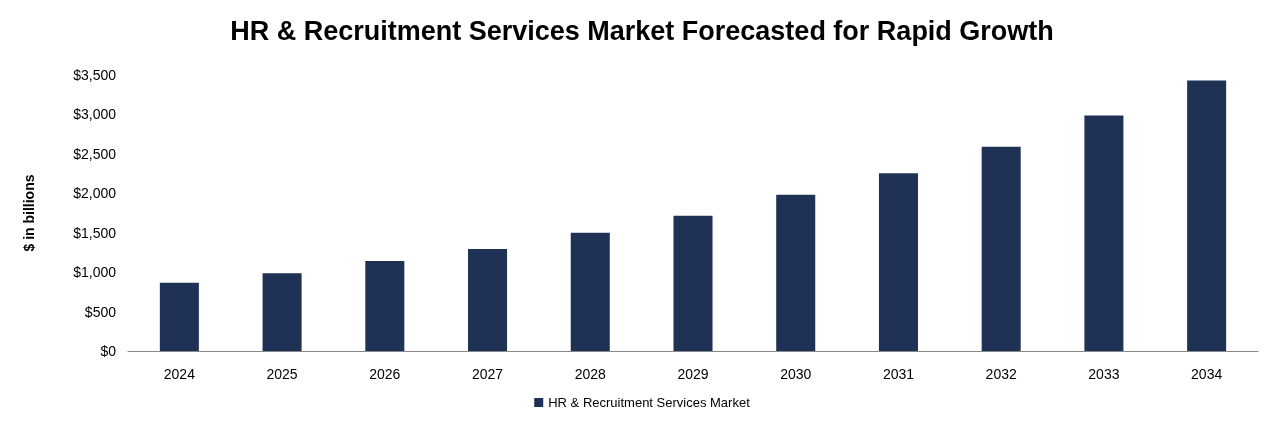 The height and width of the screenshot is (430, 1284). What do you see at coordinates (487, 374) in the screenshot?
I see `x-tick-label: 2027` at bounding box center [487, 374].